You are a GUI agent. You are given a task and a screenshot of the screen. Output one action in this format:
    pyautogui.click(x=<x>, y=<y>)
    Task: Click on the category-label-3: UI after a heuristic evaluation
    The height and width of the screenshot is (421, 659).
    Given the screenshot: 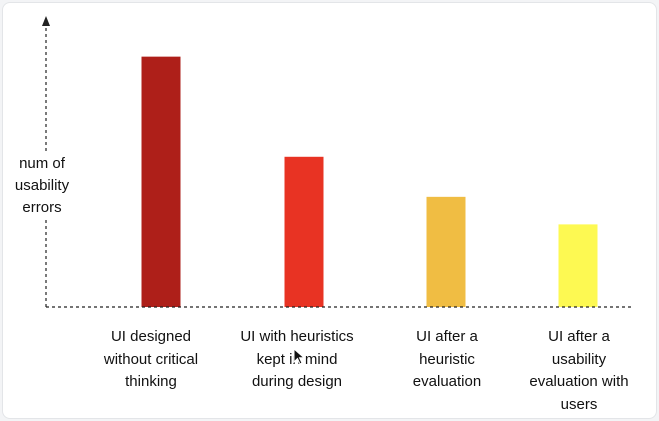 What is the action you would take?
    pyautogui.click(x=447, y=359)
    